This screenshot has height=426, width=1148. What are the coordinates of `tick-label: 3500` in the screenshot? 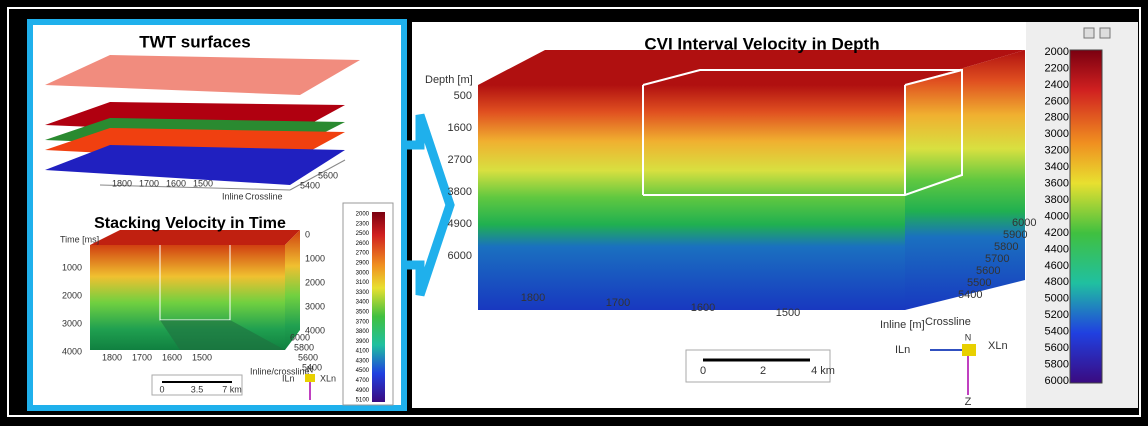 It's located at (363, 312).